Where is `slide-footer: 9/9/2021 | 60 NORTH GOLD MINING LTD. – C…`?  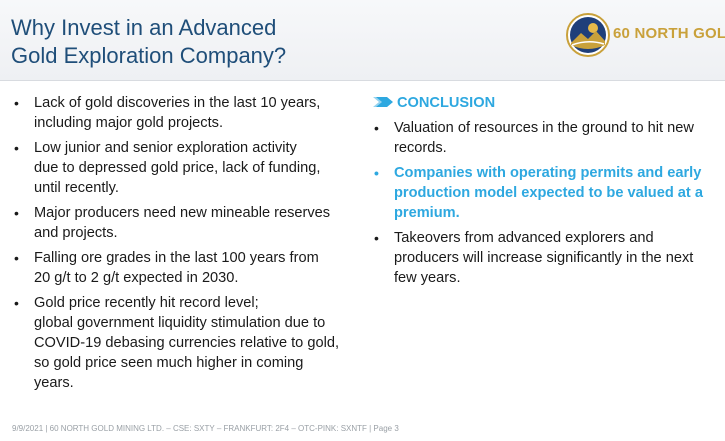 slide-footer: 9/9/2021 | 60 NORTH GOLD MINING LTD. – C… is located at coordinates (205, 428).